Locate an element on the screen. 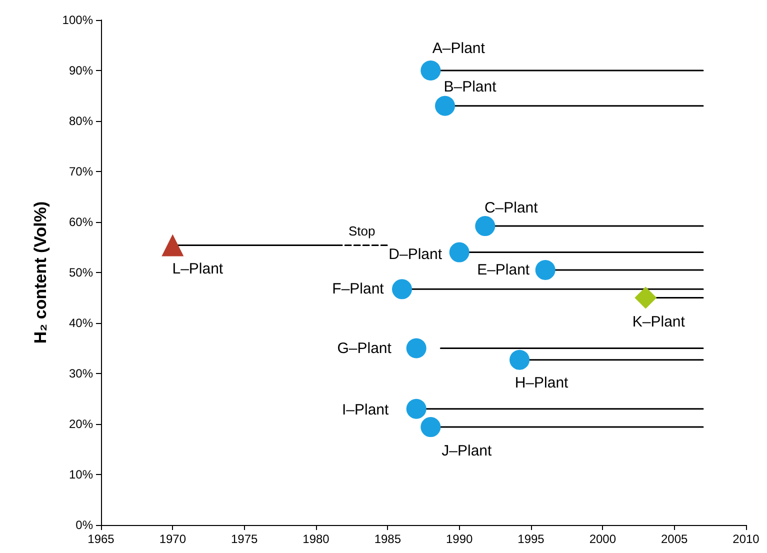 This screenshot has width=767, height=553. x-tick-label: 1995 is located at coordinates (531, 539).